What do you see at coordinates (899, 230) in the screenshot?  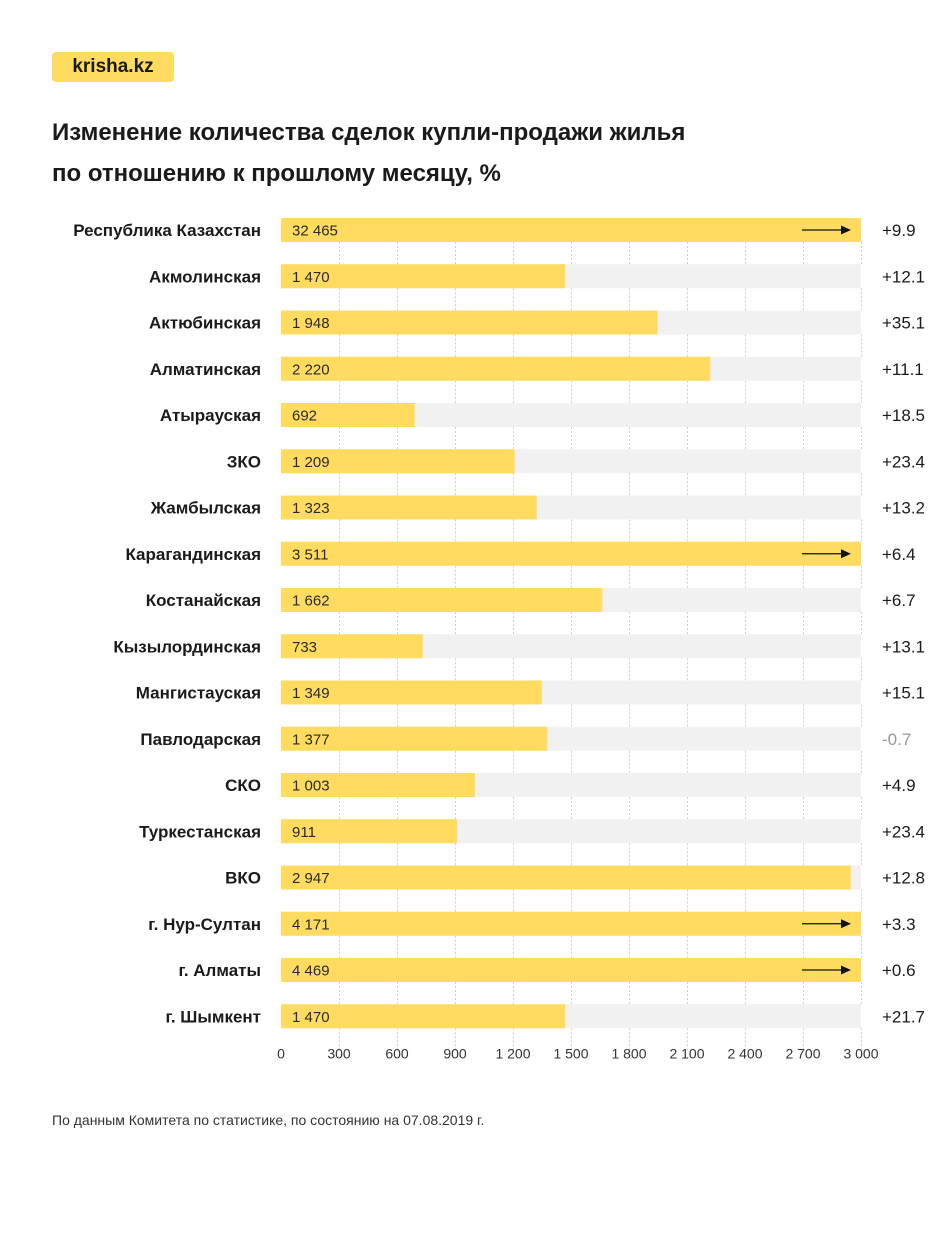 I see `change-percent-label: +9.9` at bounding box center [899, 230].